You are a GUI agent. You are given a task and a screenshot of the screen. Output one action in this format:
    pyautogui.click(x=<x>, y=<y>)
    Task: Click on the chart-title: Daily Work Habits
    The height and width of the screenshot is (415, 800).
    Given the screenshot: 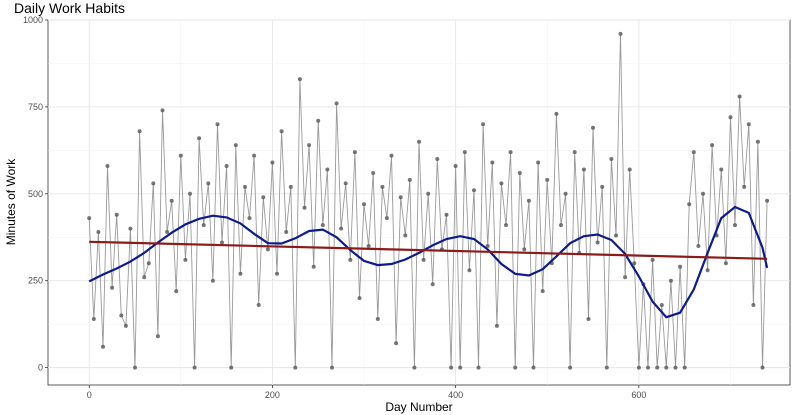 What is the action you would take?
    pyautogui.click(x=69, y=8)
    